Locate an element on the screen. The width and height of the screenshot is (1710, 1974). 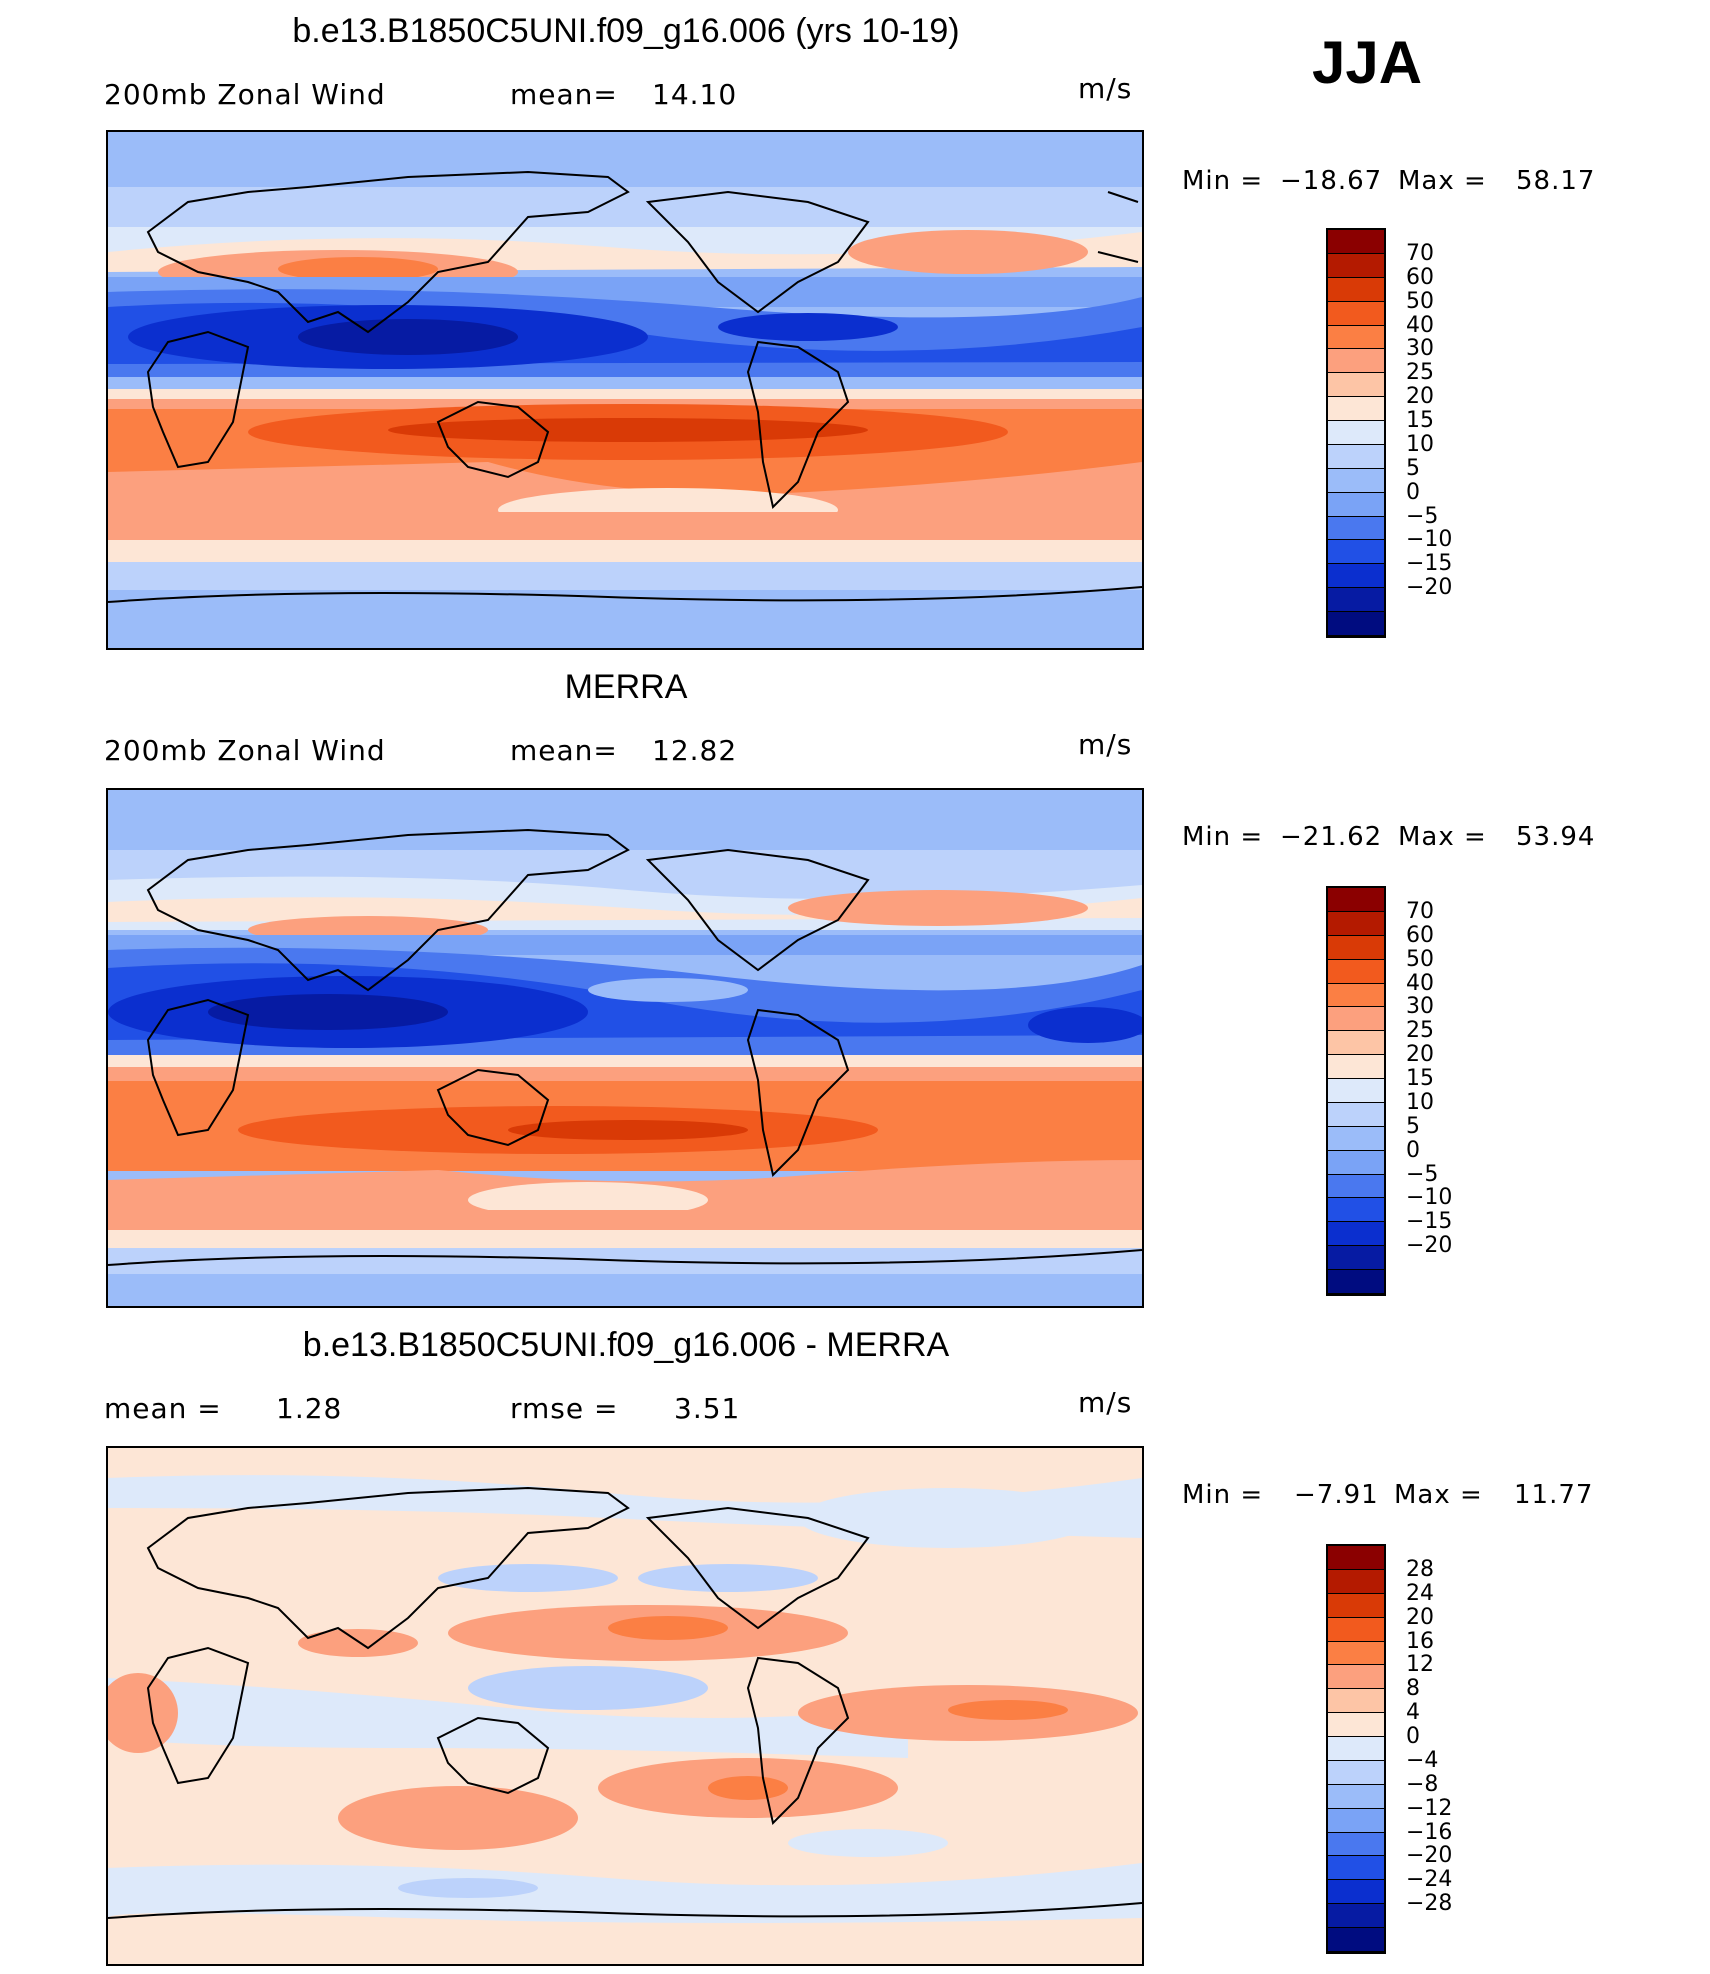
panel1-colorbar-tick-label: 25 is located at coordinates (1420, 373).